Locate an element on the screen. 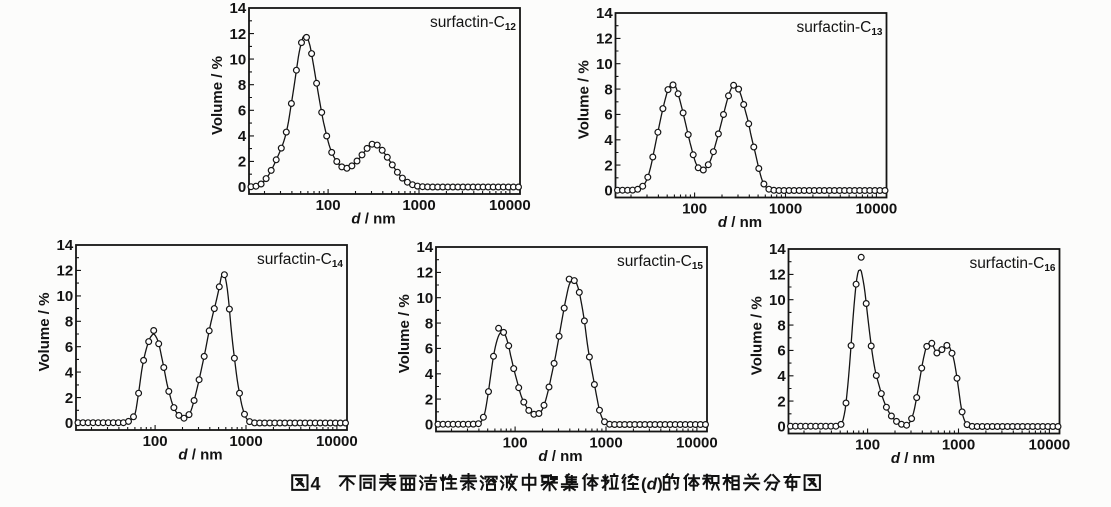 Image resolution: width=1111 pixels, height=507 pixels. svg-text: surfactin-C14 is located at coordinates (300, 260).